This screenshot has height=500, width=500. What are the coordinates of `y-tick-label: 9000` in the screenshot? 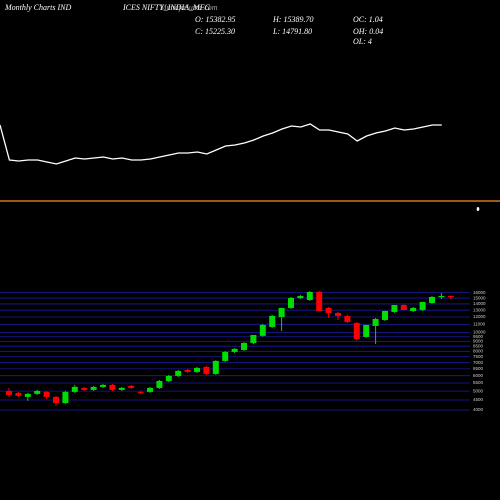 It's located at (478, 341).